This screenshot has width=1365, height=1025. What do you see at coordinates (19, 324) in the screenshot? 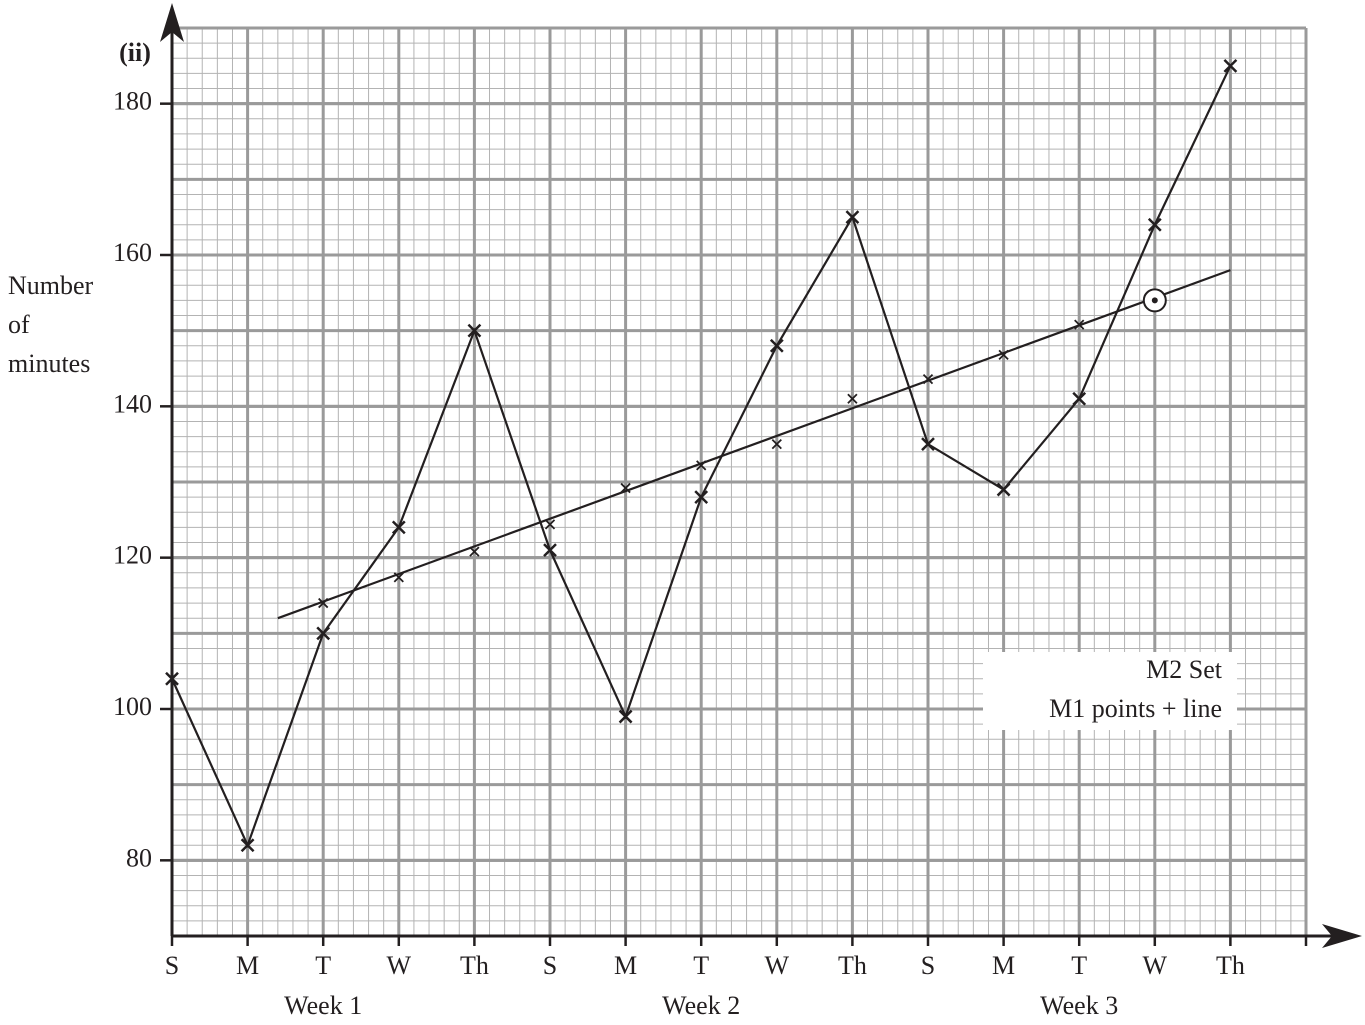
I see `y-axis-label: of` at bounding box center [19, 324].